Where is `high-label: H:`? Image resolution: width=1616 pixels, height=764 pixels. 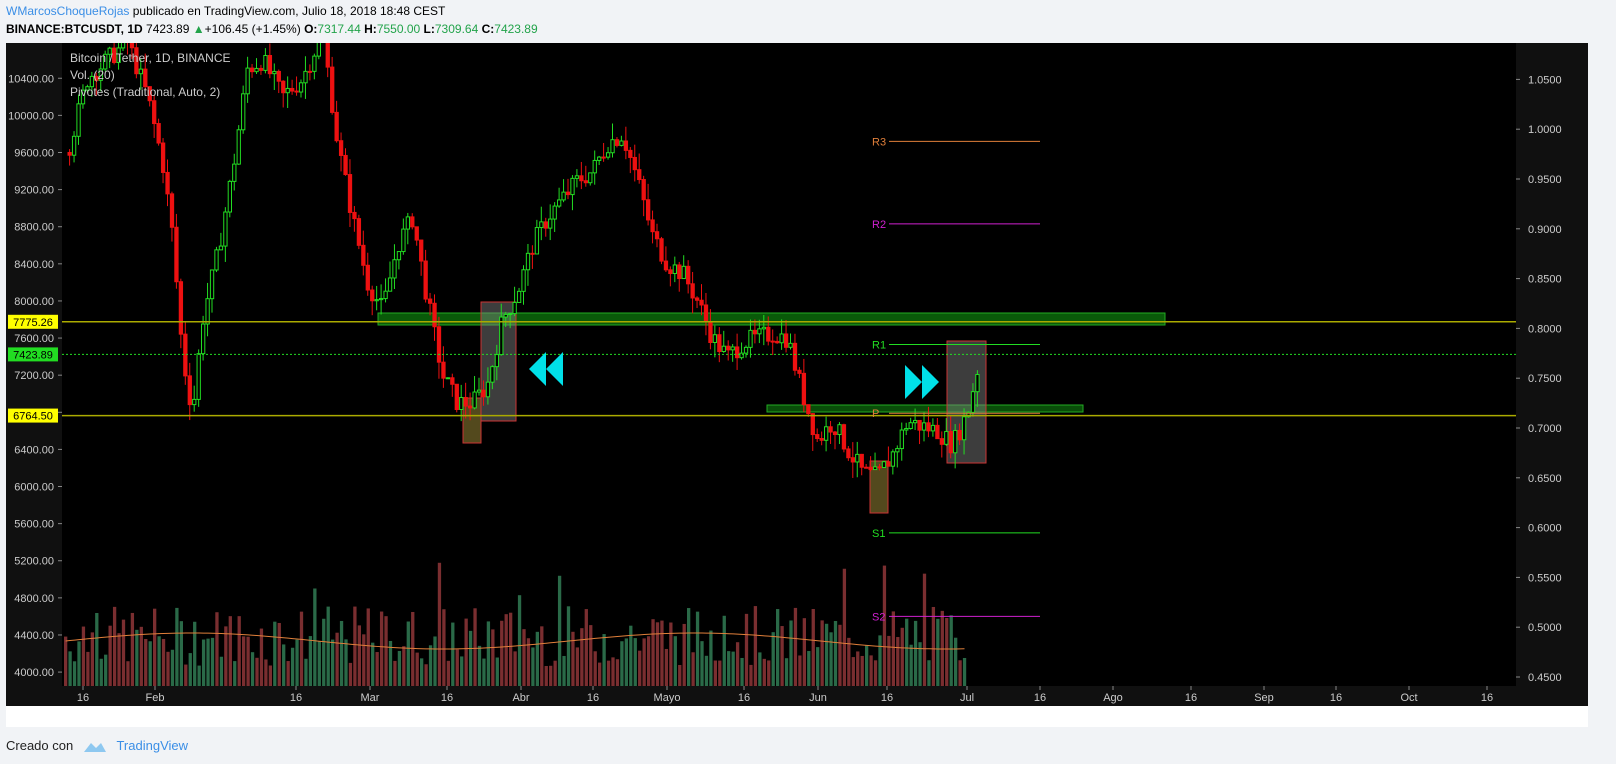
high-label: H: is located at coordinates (370, 29).